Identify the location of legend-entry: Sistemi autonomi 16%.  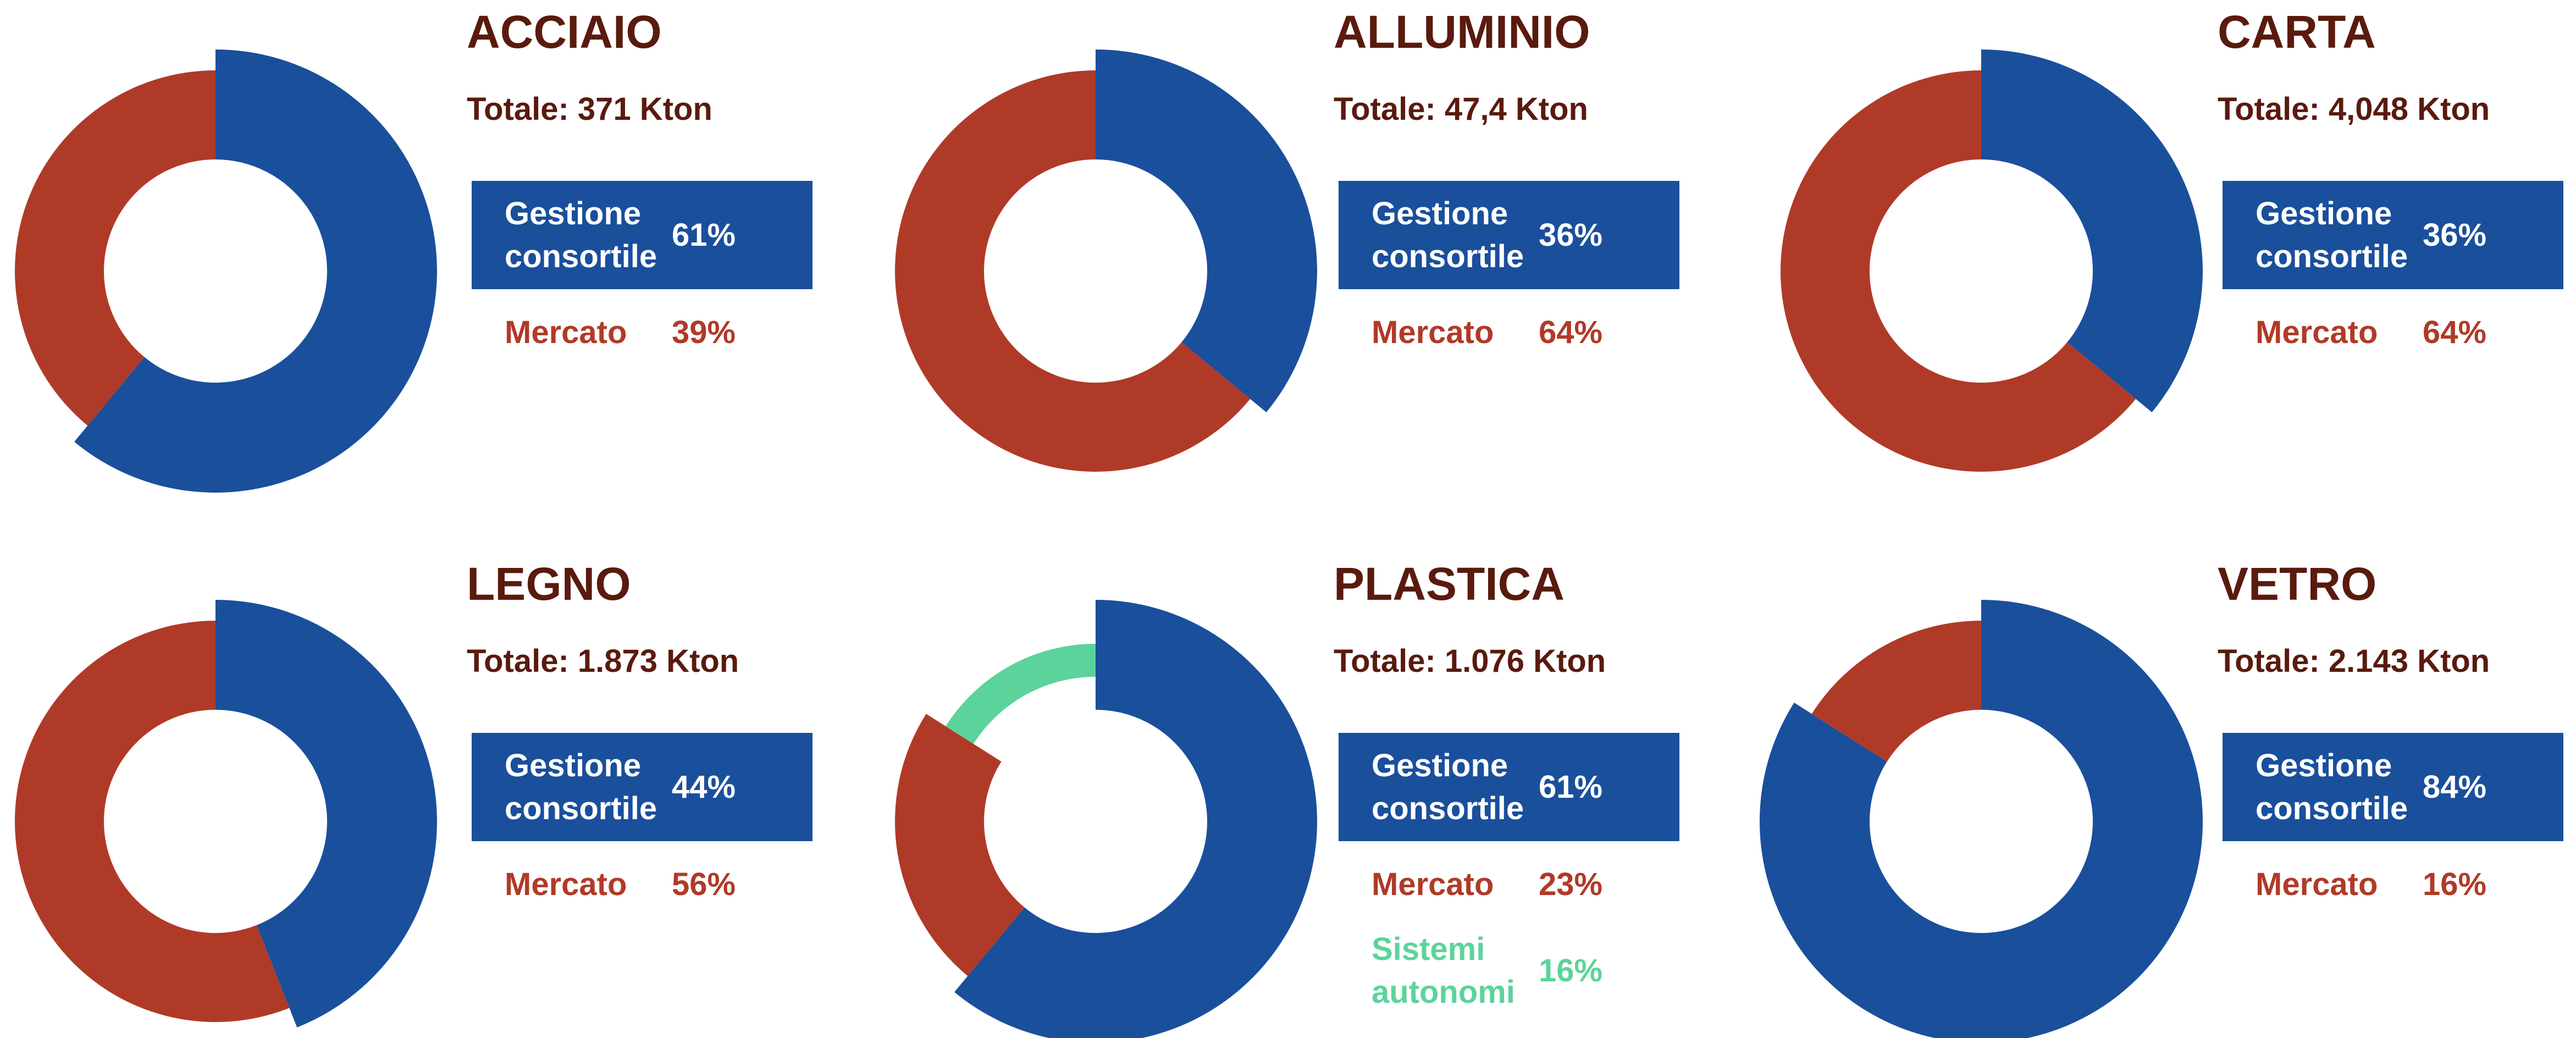
(1509, 971).